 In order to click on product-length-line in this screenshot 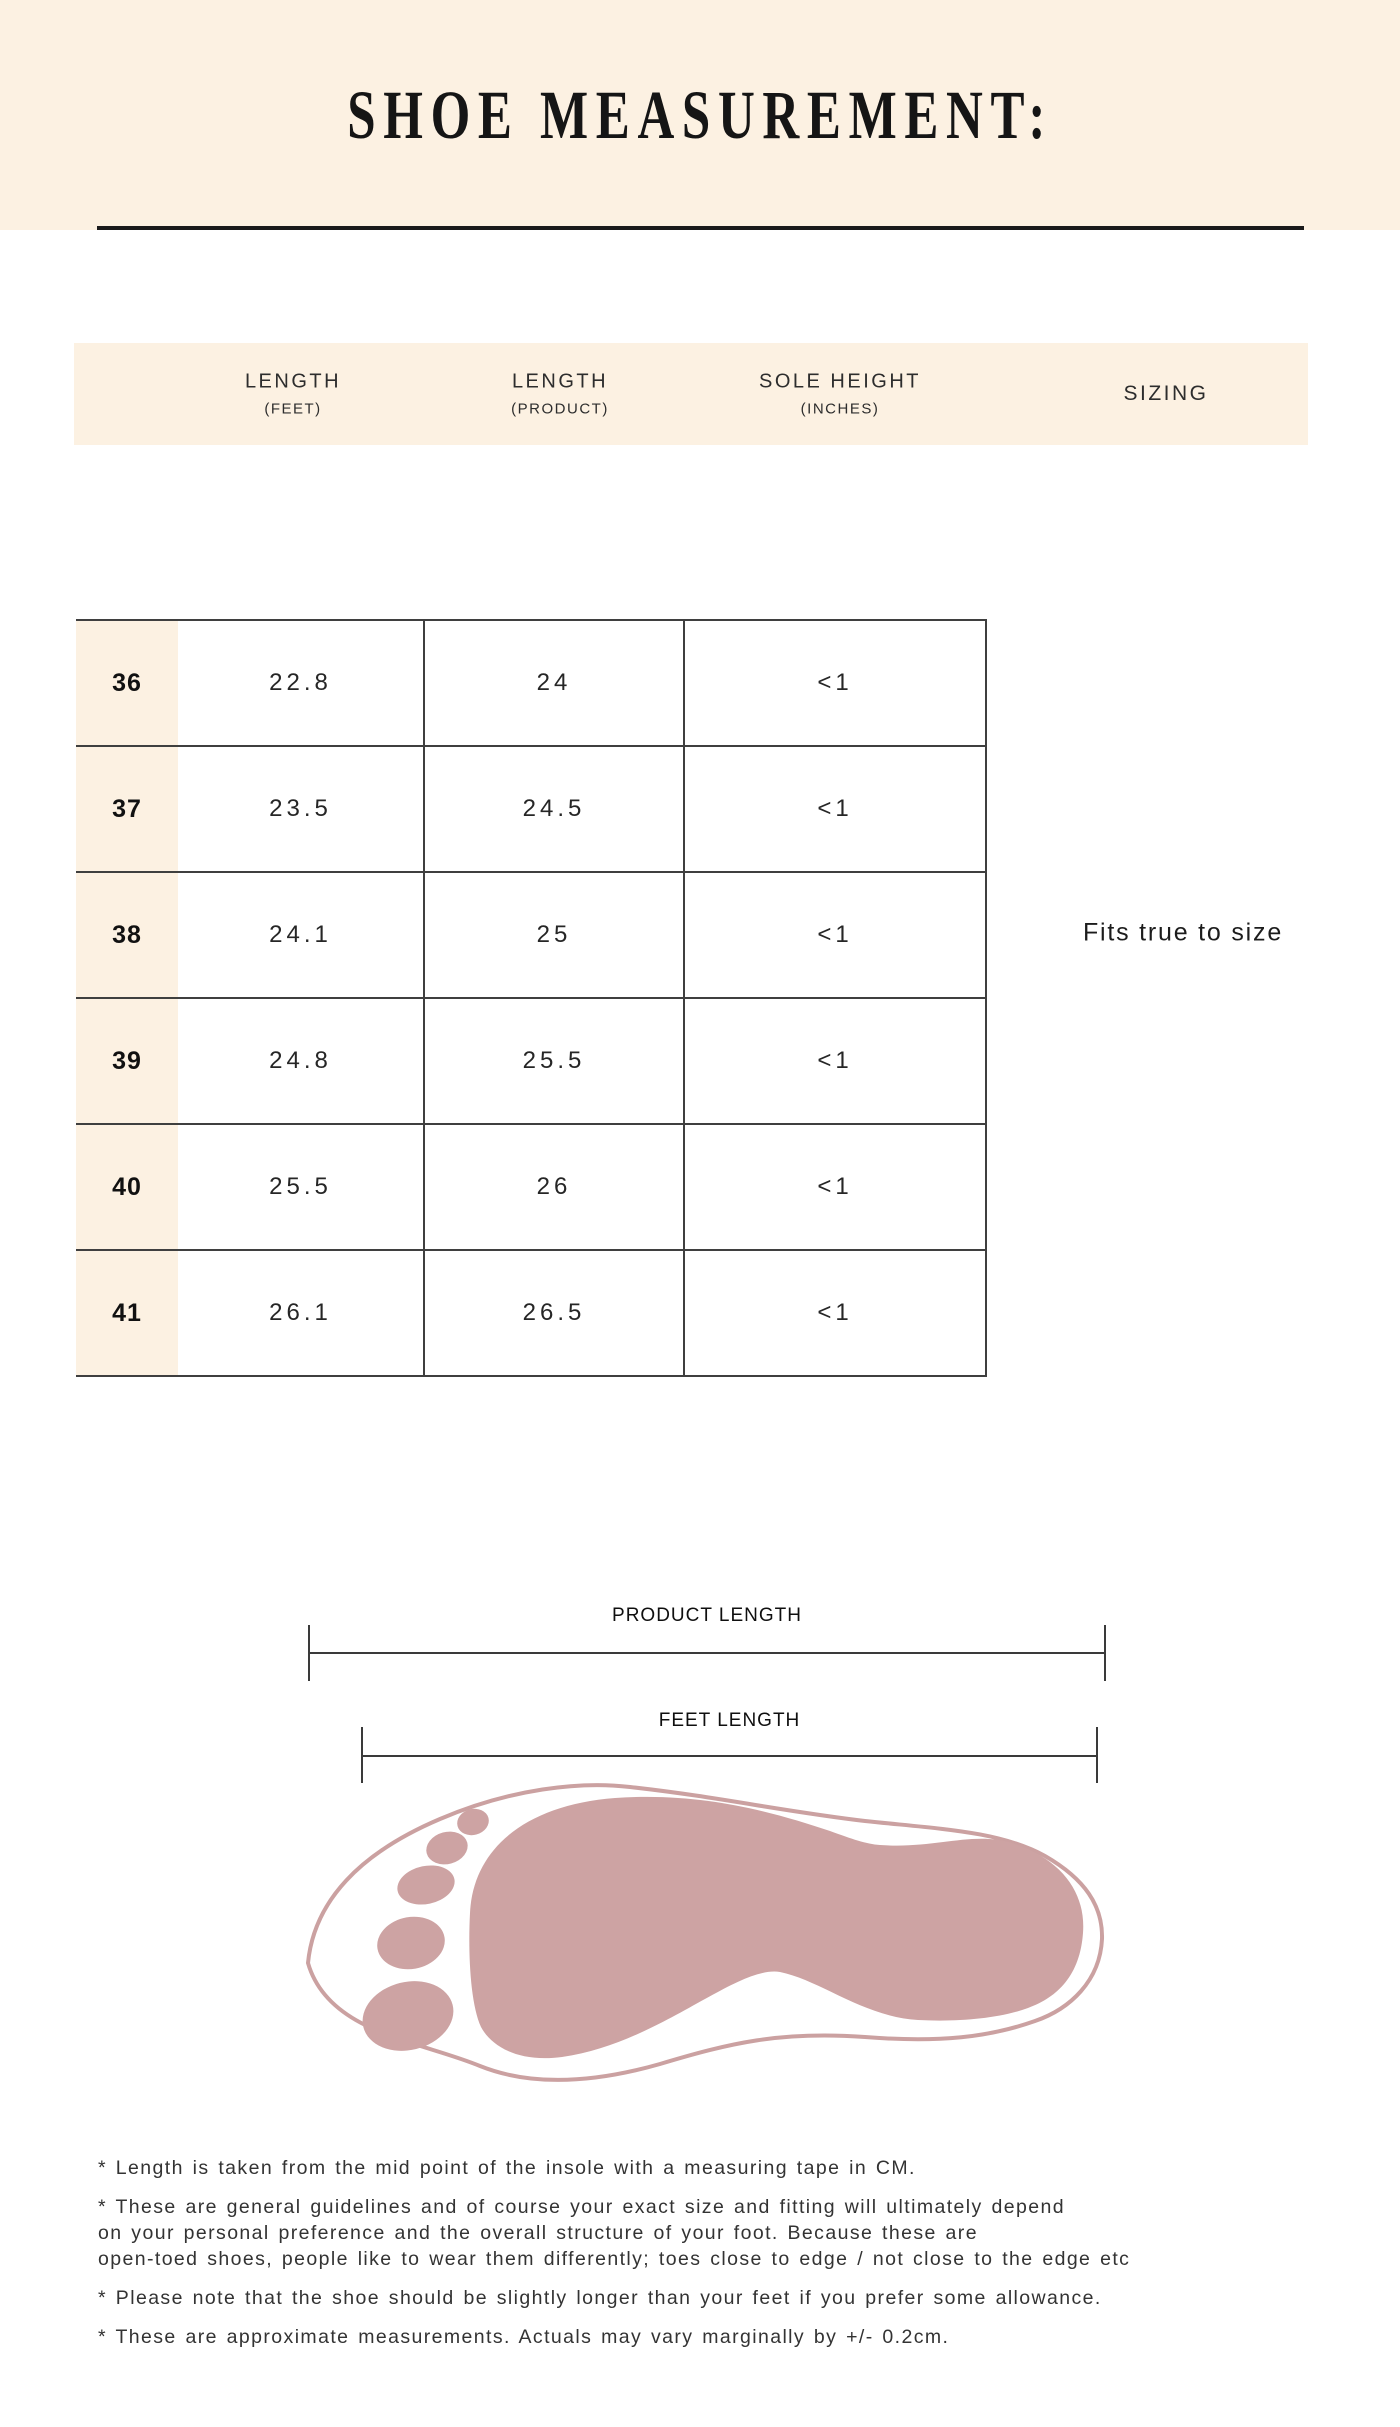, I will do `click(707, 1653)`.